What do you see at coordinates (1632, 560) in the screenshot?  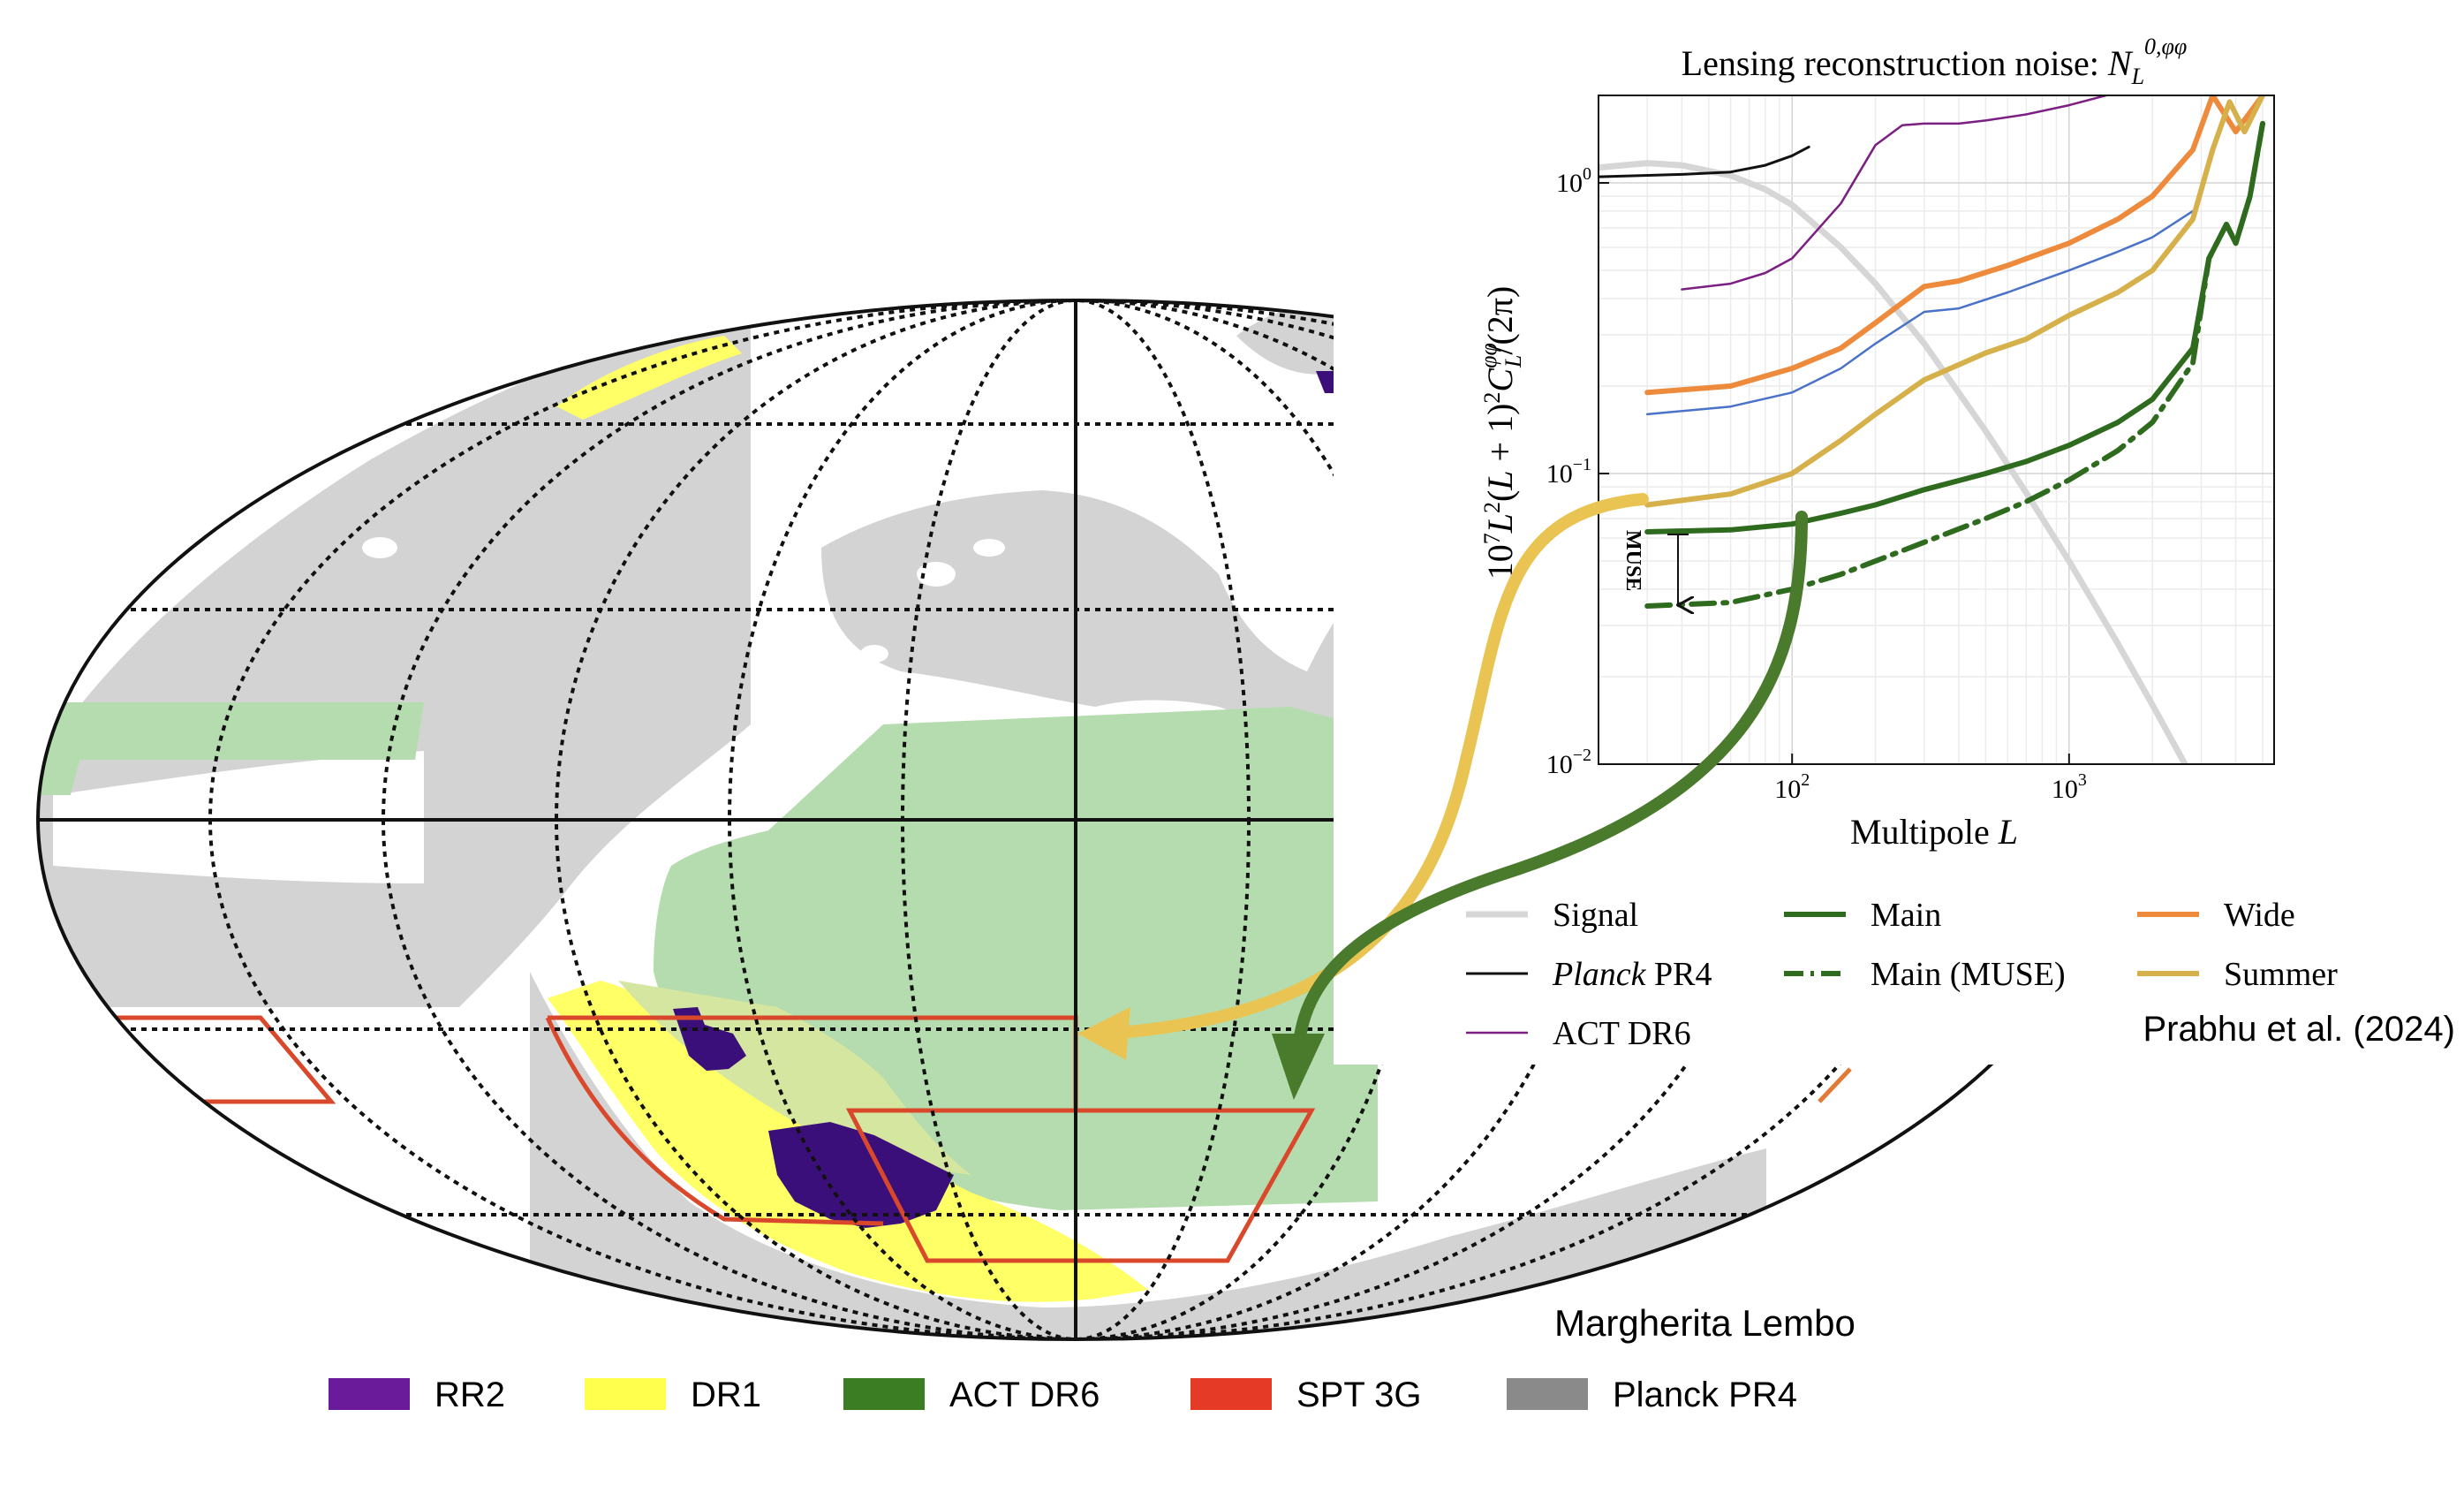 I see `muse-annotation: MUSE` at bounding box center [1632, 560].